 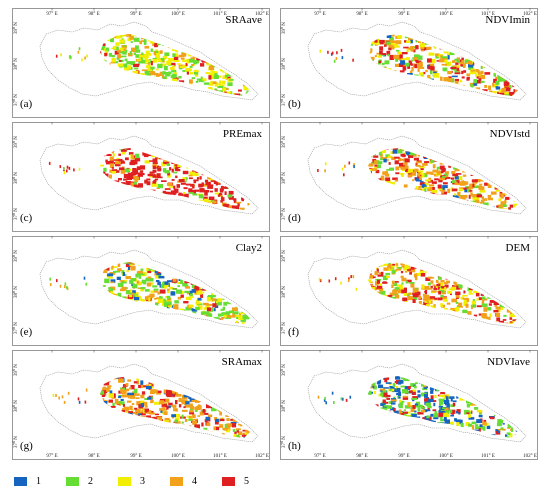 I want to click on panel-title: Clay2, so click(x=248, y=248).